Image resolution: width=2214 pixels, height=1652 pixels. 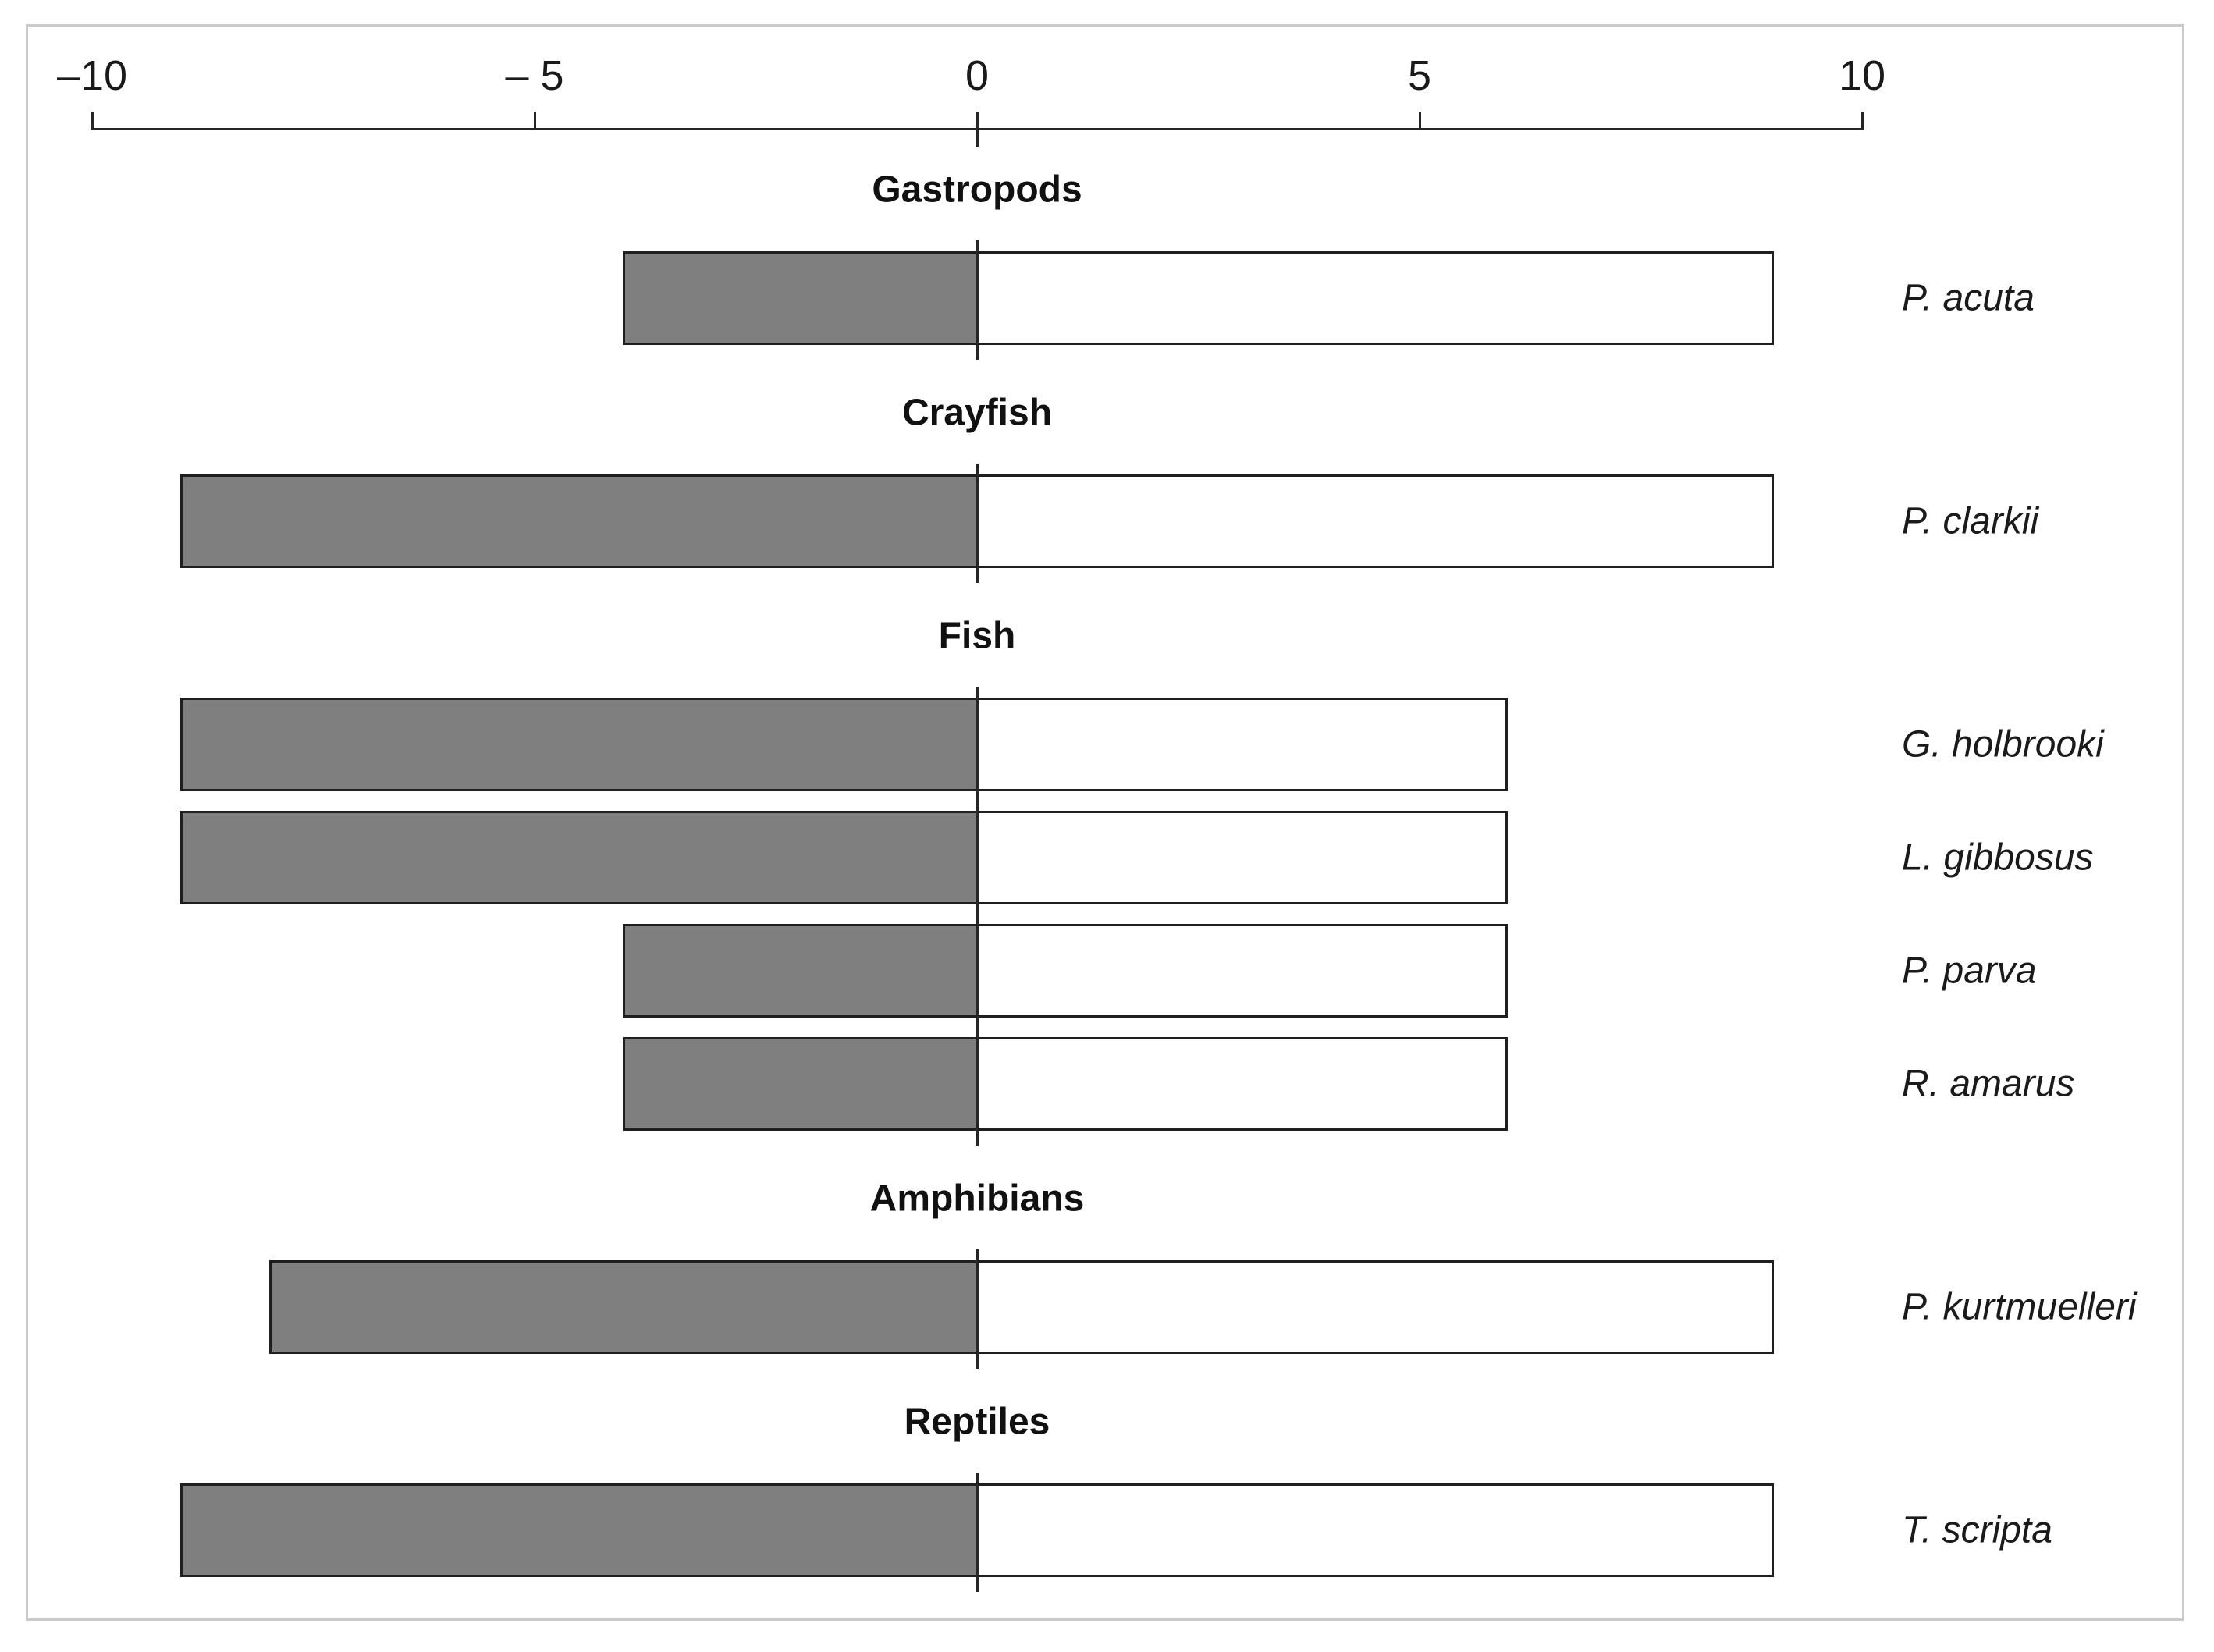 I want to click on species-label: G. holbrooki, so click(x=2003, y=745).